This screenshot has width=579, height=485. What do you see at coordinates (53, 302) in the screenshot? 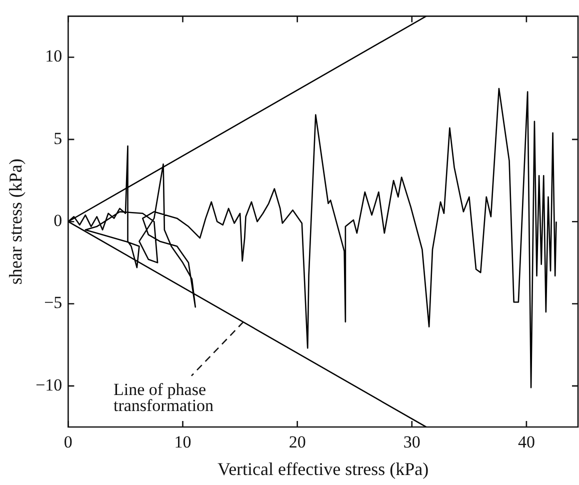
I see `y-tick-label: −5` at bounding box center [53, 302].